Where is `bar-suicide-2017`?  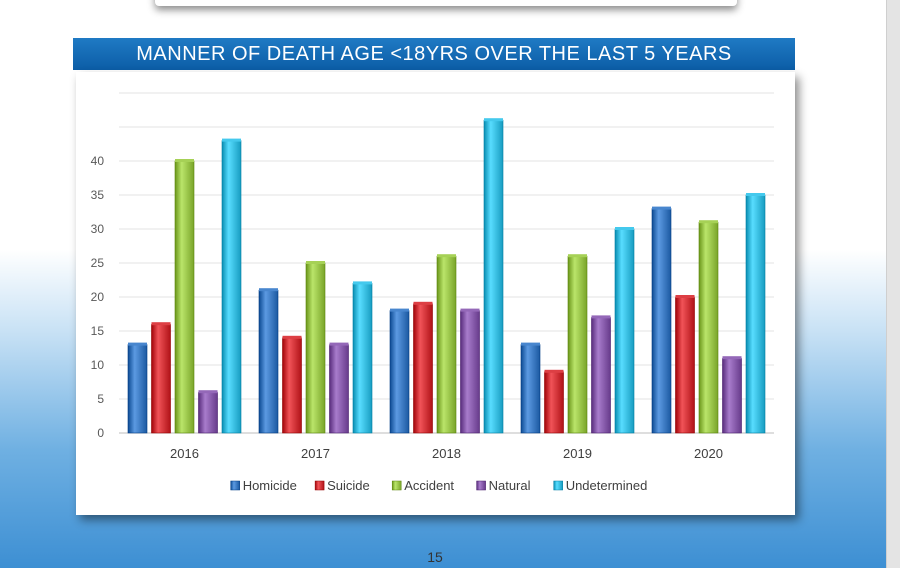 bar-suicide-2017 is located at coordinates (292, 385).